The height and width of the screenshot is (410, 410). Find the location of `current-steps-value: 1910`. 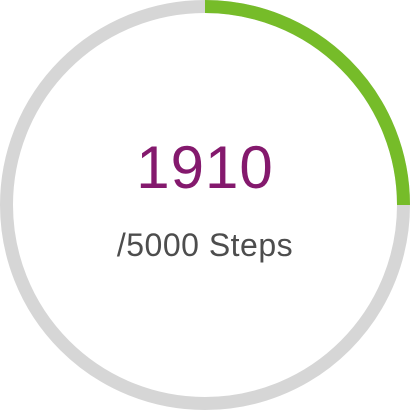

current-steps-value: 1910 is located at coordinates (205, 167).